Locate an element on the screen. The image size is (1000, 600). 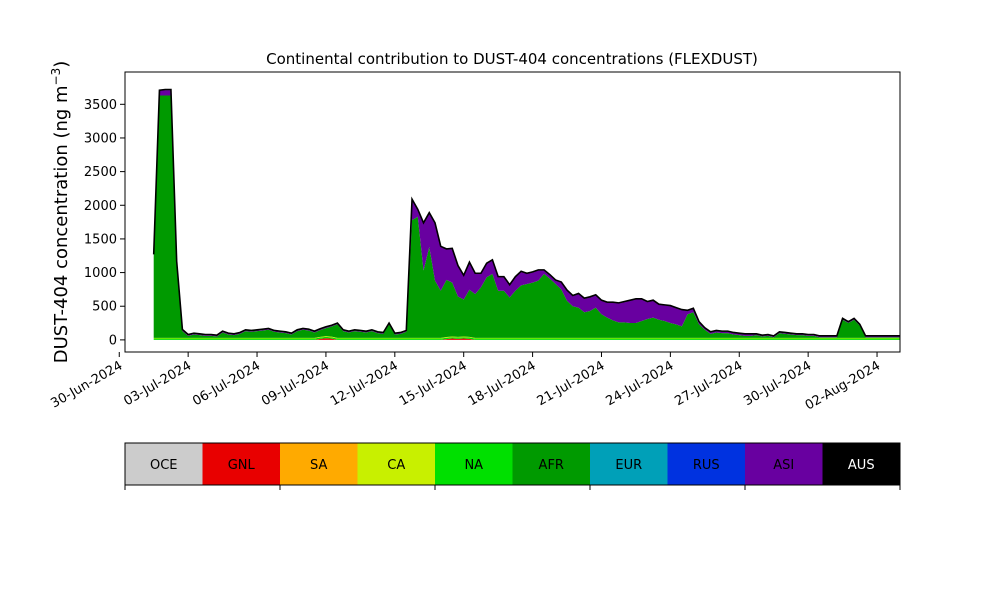
y-axis-label-superscript: −3 is located at coordinates (56, 77).